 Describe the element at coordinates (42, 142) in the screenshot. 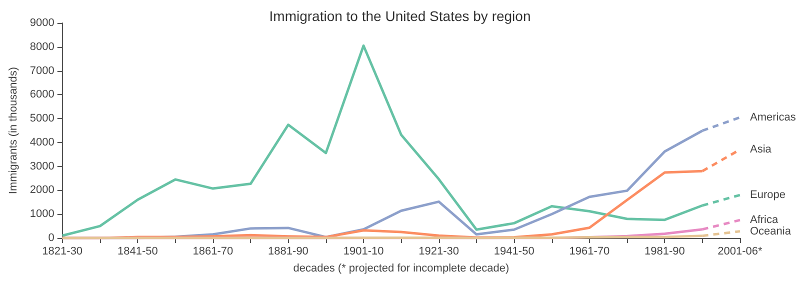

I see `y-tick-label: 4000` at that location.